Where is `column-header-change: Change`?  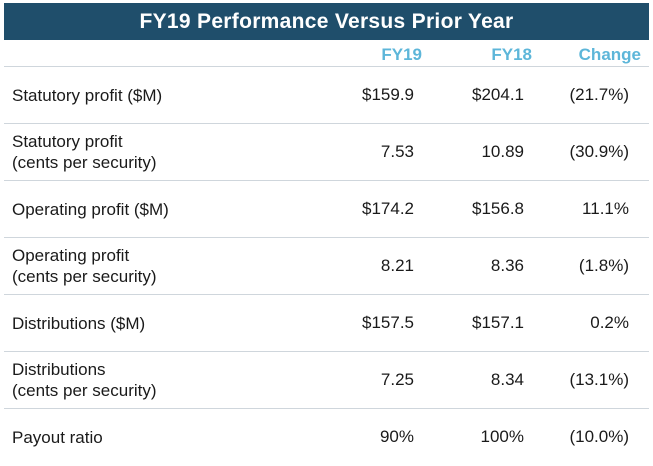
column-header-change: Change is located at coordinates (609, 54).